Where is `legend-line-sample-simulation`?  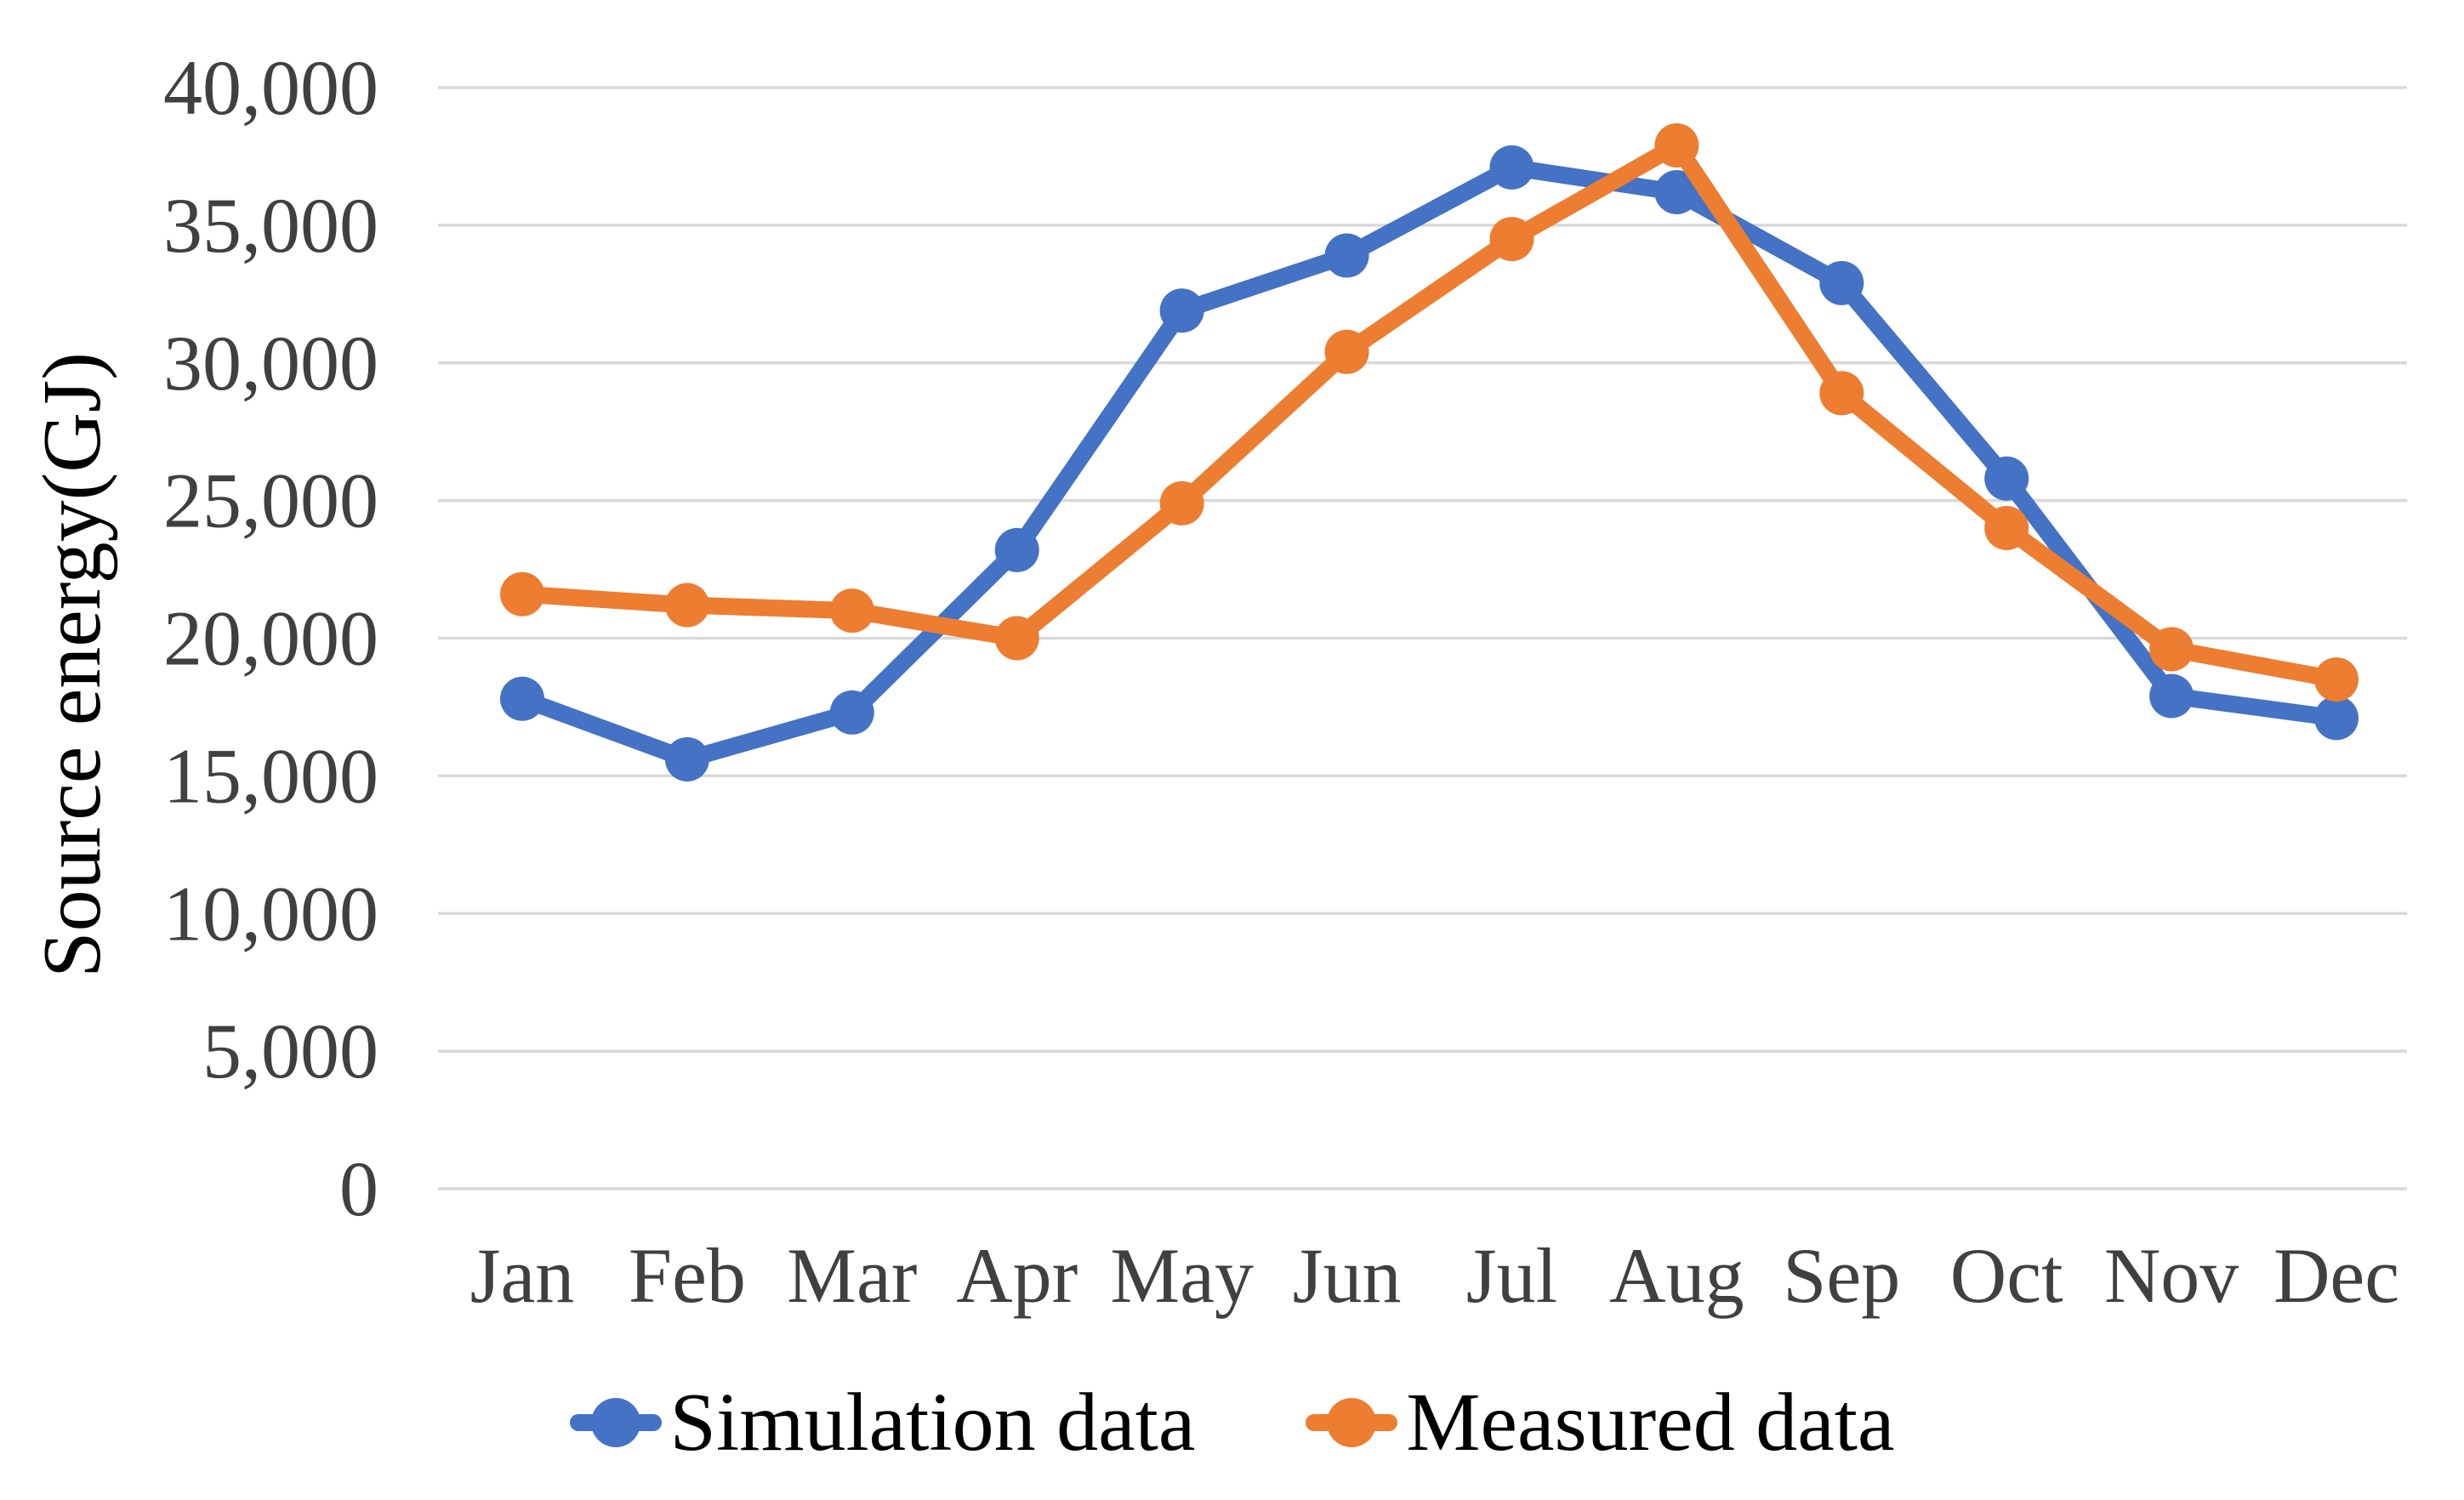 legend-line-sample-simulation is located at coordinates (615, 1422).